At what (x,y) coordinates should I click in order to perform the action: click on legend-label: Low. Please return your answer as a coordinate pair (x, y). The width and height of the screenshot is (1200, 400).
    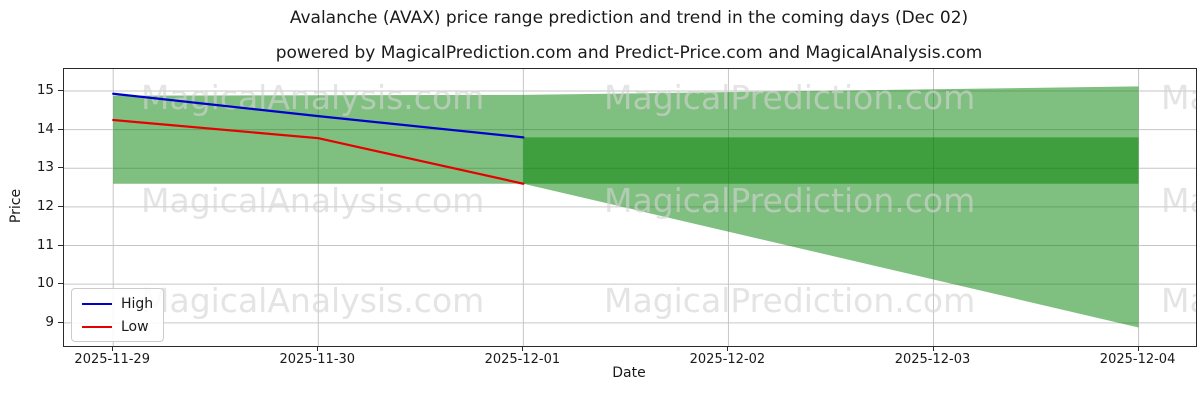
    Looking at the image, I should click on (135, 327).